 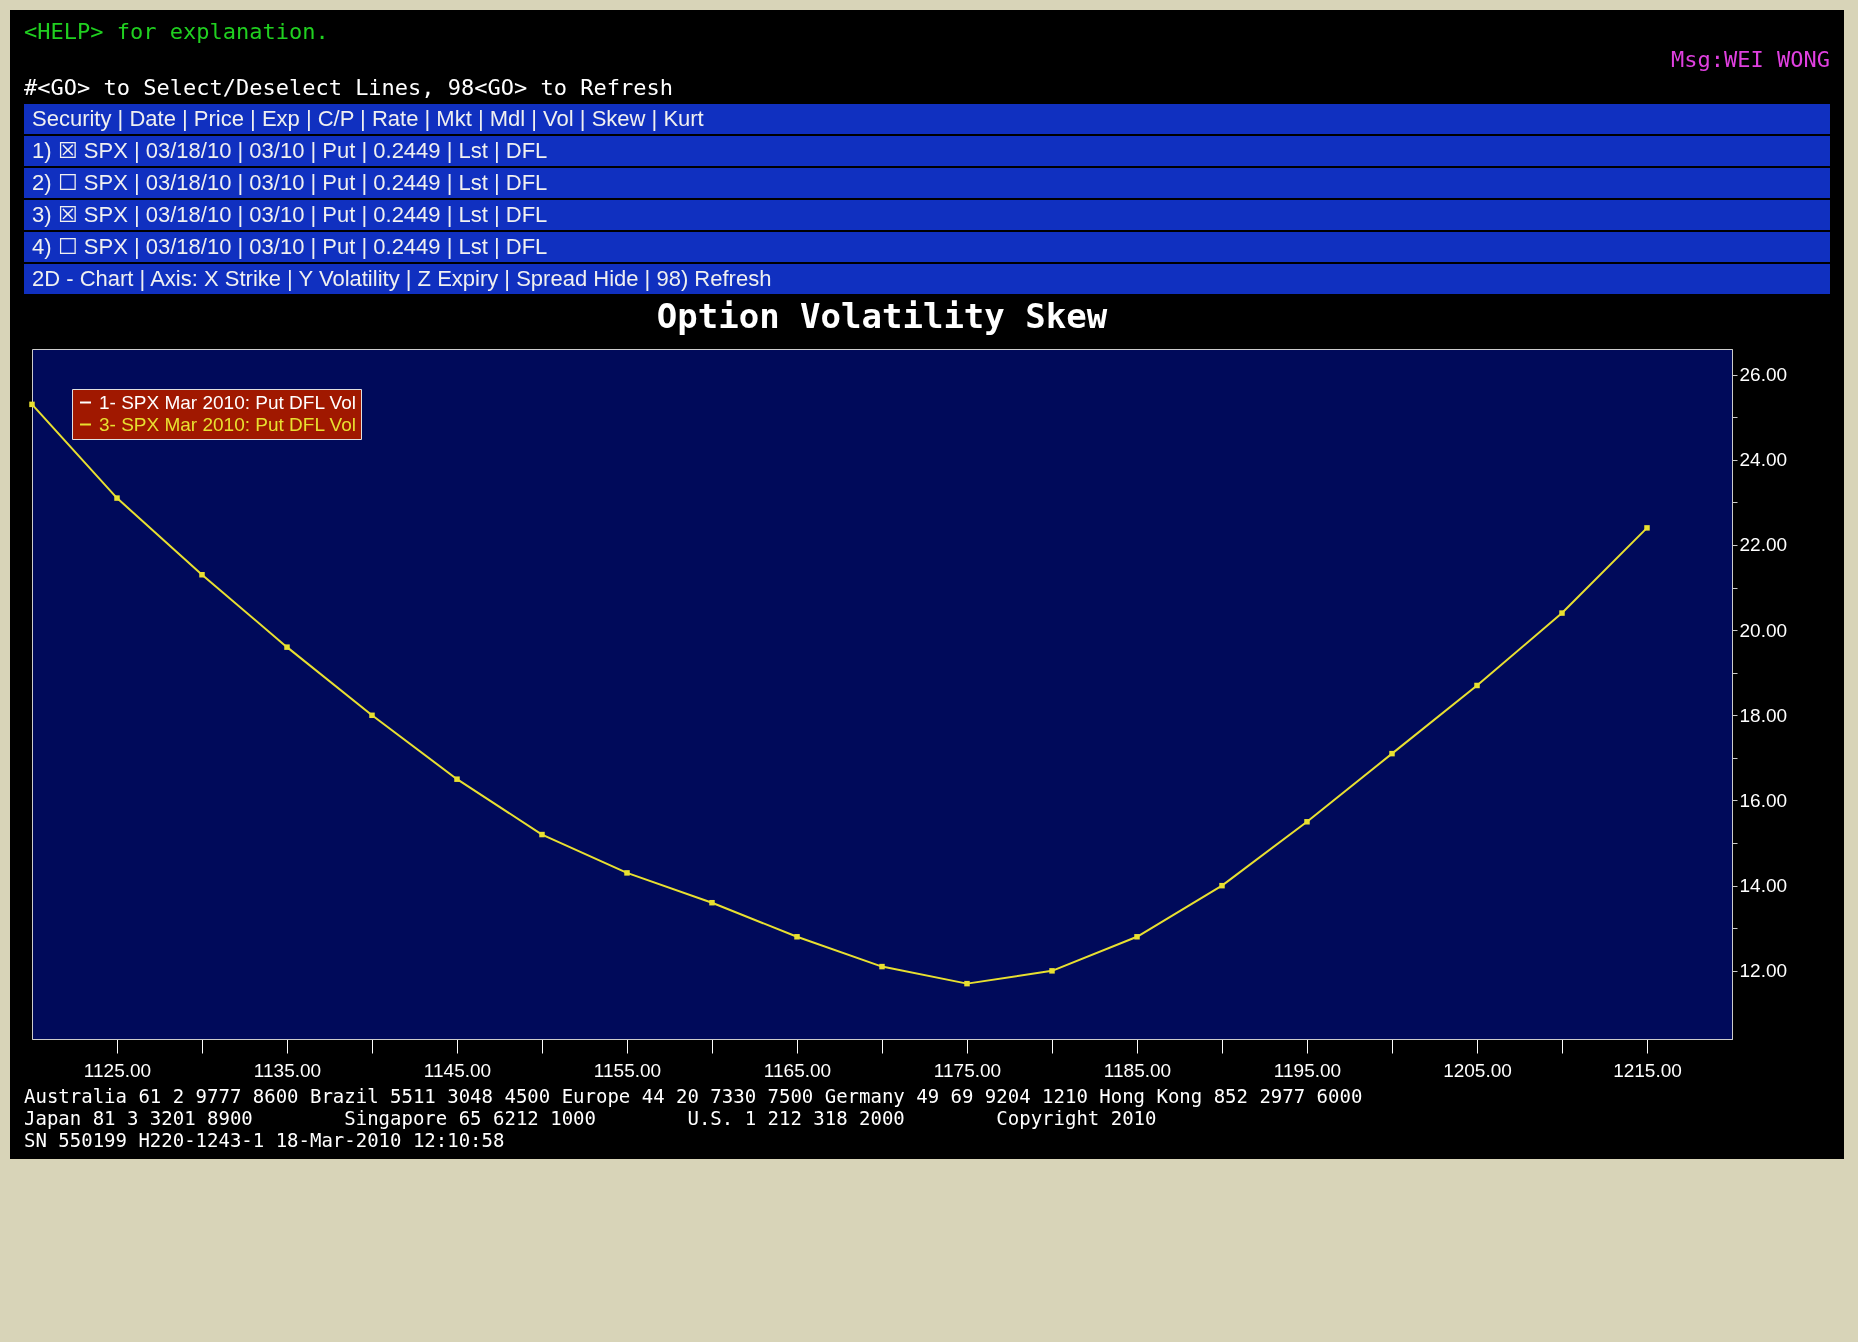 I want to click on x-tick-label: 1165.00, so click(x=797, y=1070).